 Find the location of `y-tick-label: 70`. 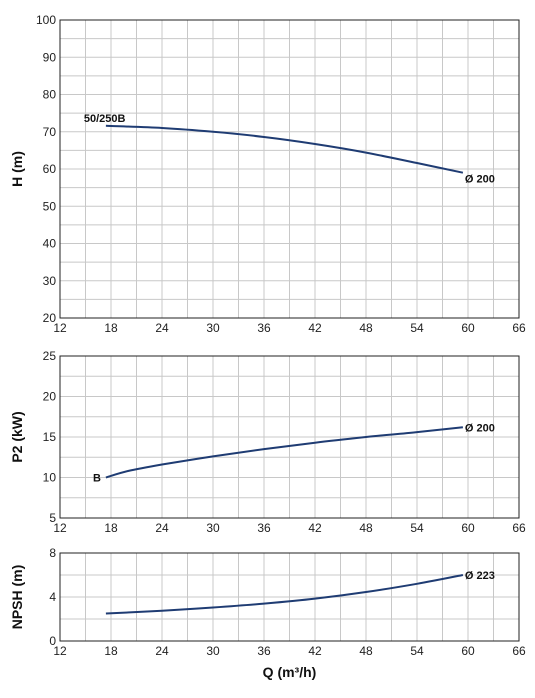

y-tick-label: 70 is located at coordinates (50, 132).